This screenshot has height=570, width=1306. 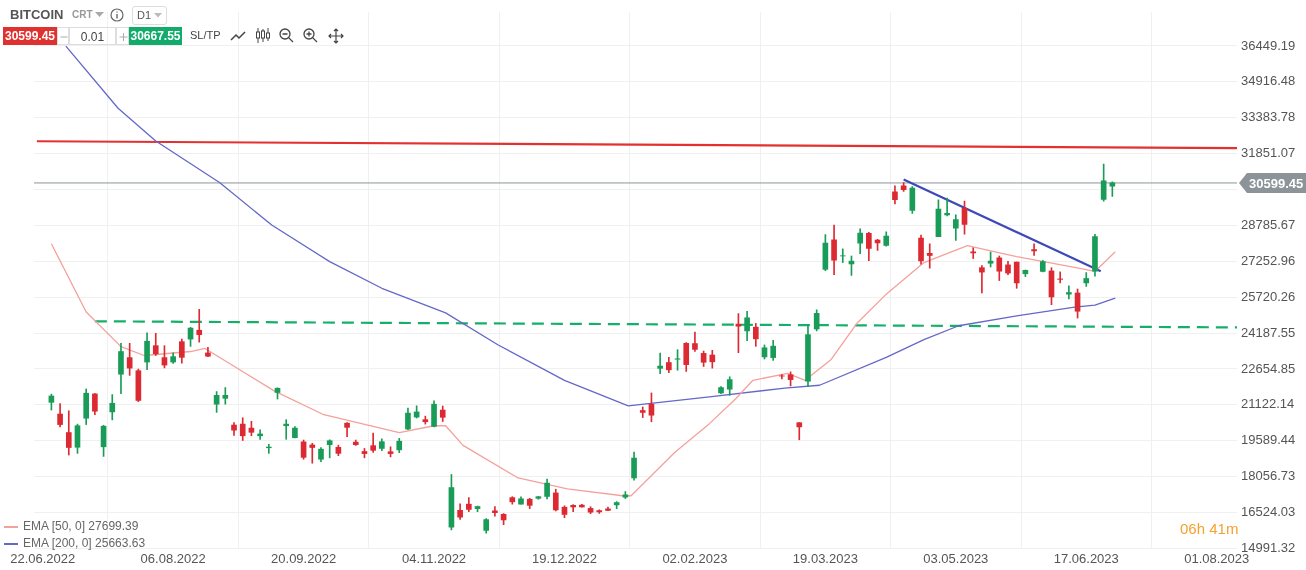 What do you see at coordinates (1276, 183) in the screenshot?
I see `ref-line-label: 30599.45` at bounding box center [1276, 183].